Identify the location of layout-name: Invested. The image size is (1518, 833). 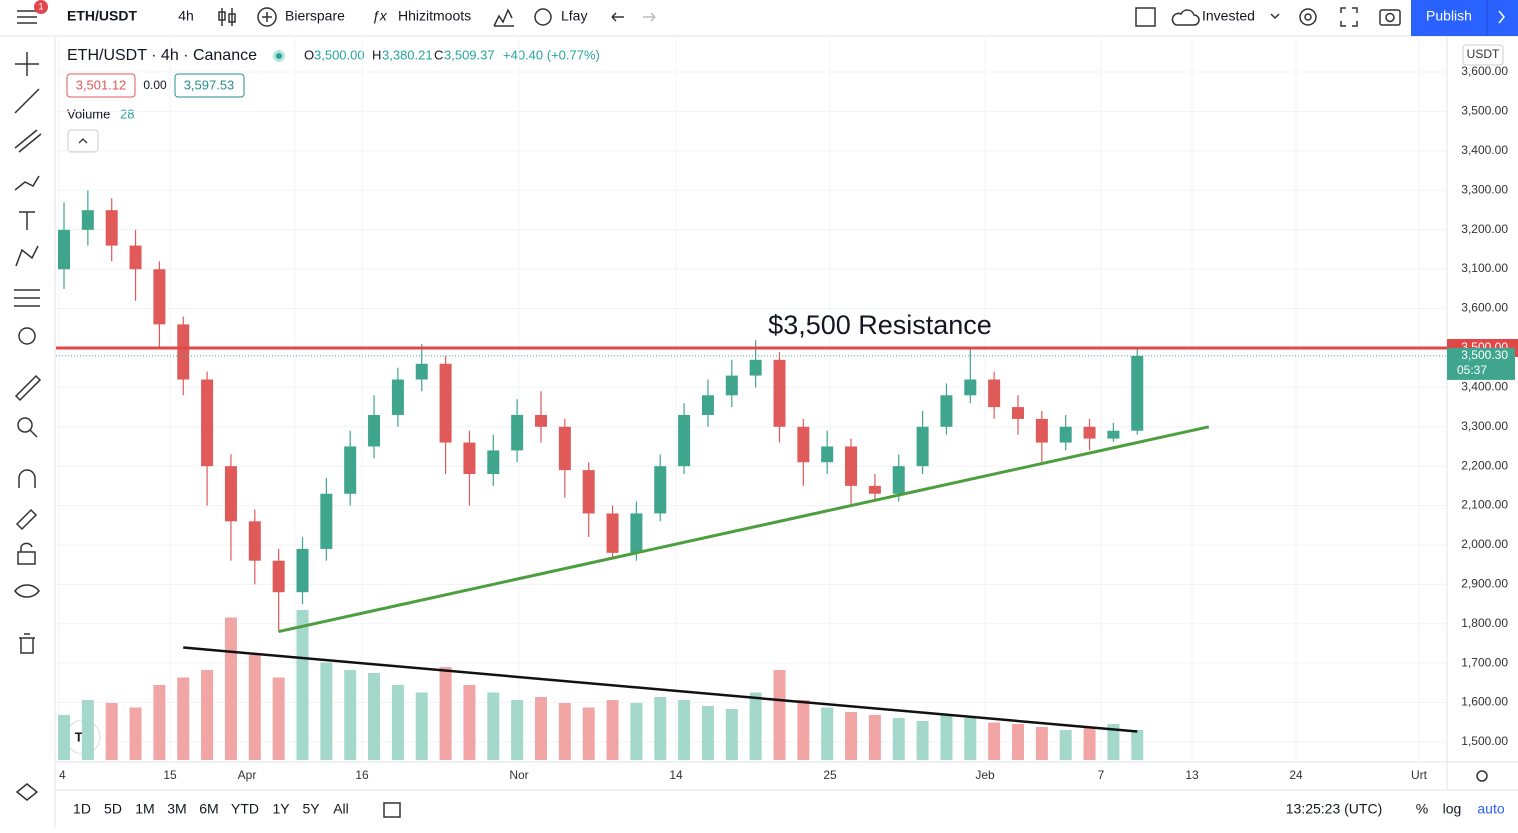
(1228, 16).